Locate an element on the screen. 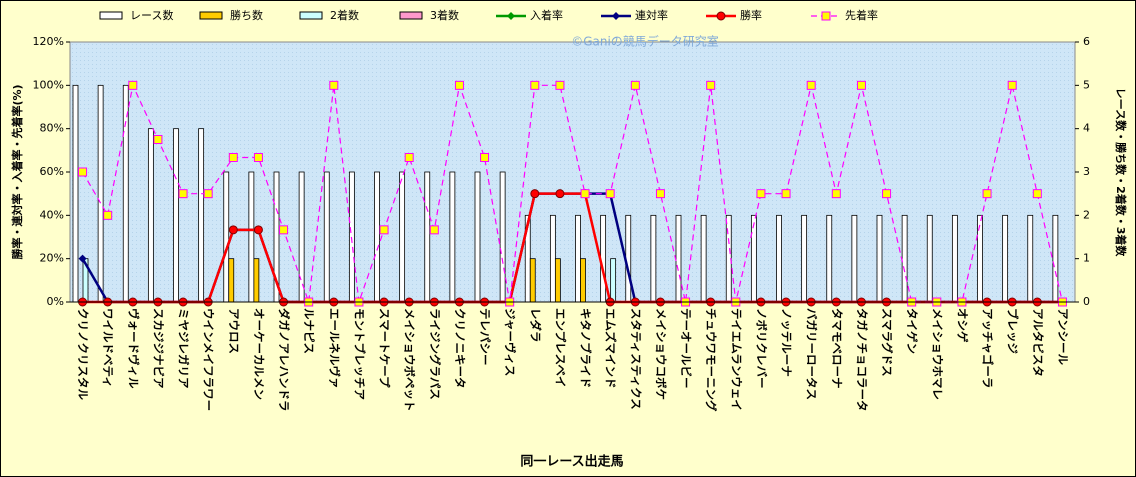 The width and height of the screenshot is (1136, 477). y2-tick-label: 5 is located at coordinates (1086, 84).